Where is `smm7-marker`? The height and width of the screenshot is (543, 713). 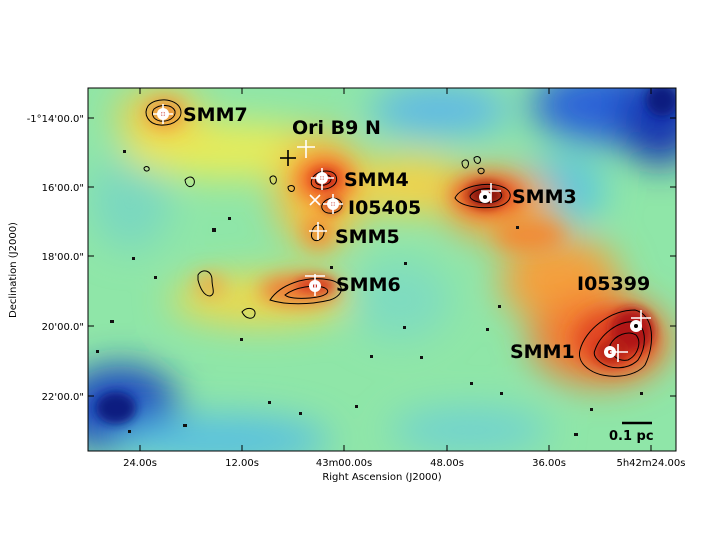 smm7-marker is located at coordinates (163, 114).